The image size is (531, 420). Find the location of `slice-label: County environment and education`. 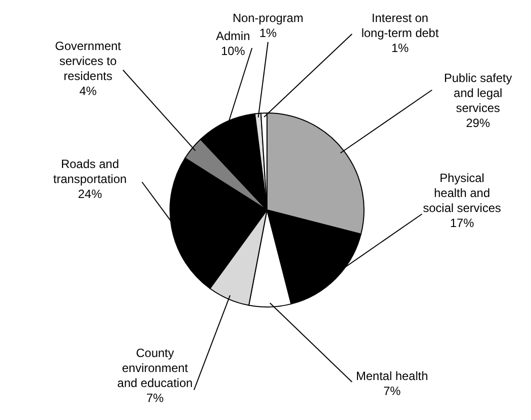

slice-label: County environment and education is located at coordinates (155, 368).